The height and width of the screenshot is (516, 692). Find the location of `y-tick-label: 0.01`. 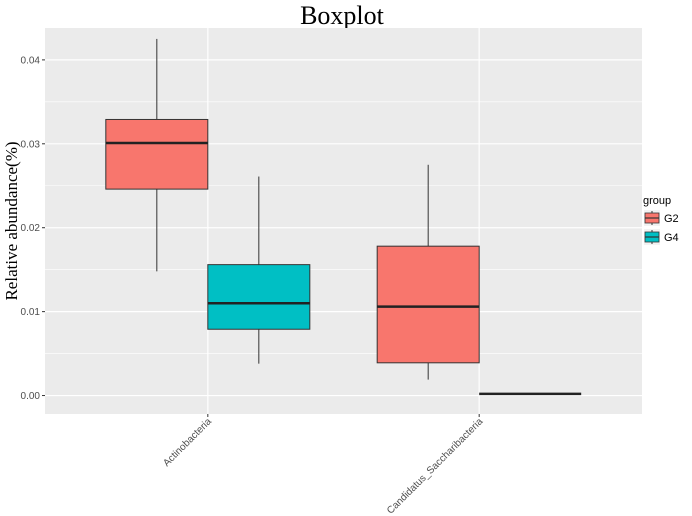

y-tick-label: 0.01 is located at coordinates (31, 312).